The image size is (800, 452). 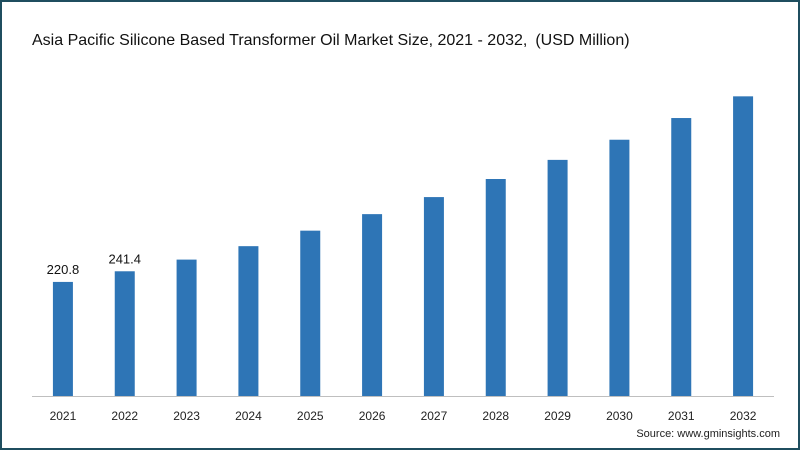 I want to click on bar-2021, so click(x=62, y=338).